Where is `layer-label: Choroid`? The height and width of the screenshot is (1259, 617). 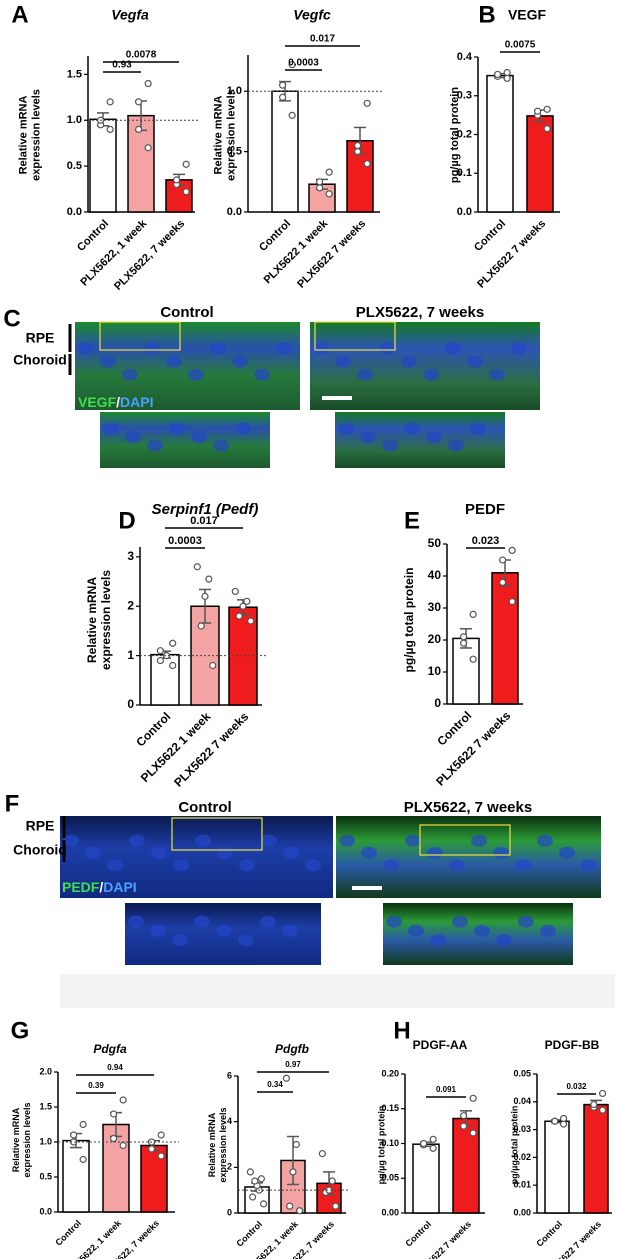 layer-label: Choroid is located at coordinates (40, 360).